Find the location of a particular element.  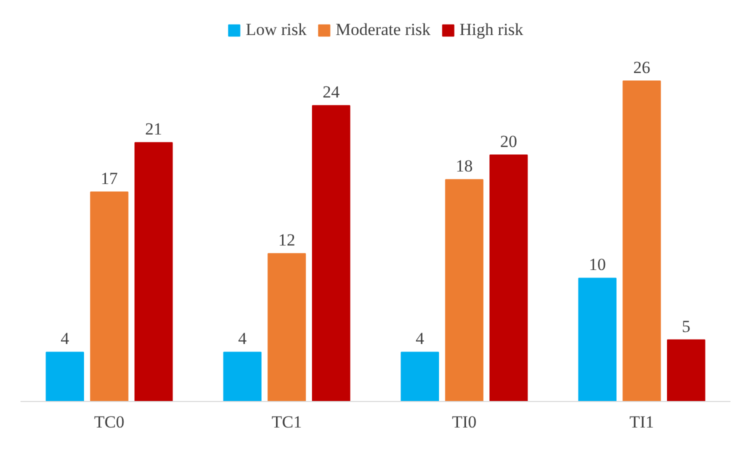

data-label: 5 is located at coordinates (686, 326).